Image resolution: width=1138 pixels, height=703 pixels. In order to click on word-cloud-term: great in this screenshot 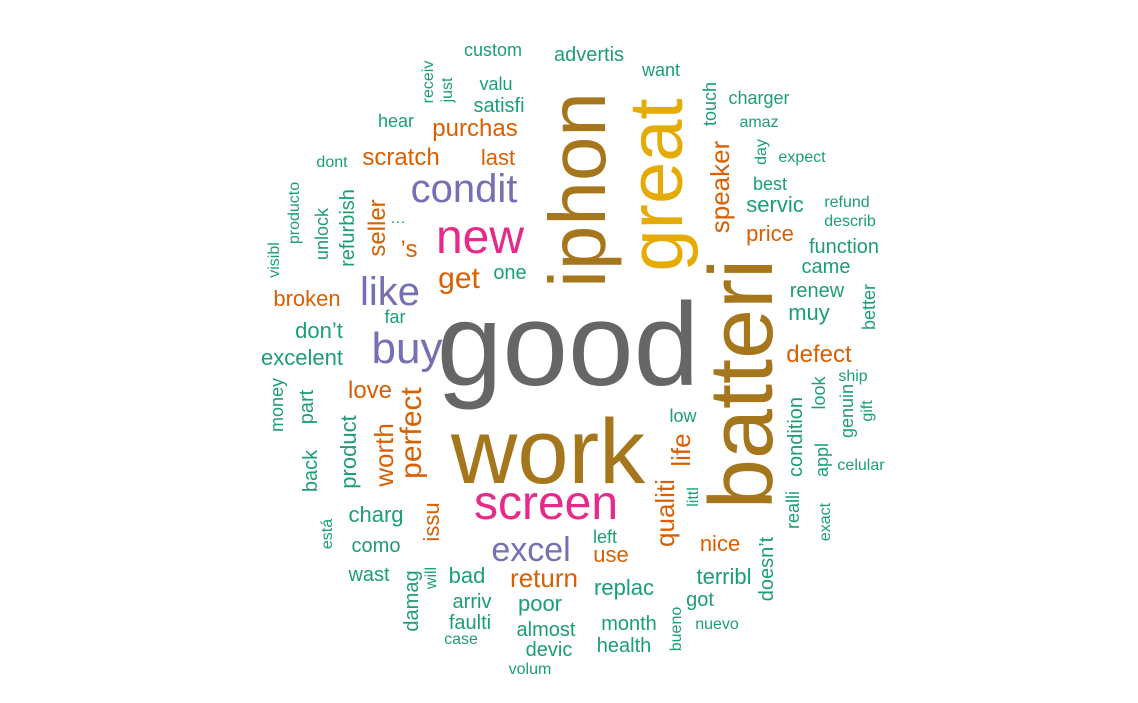, I will do `click(656, 185)`.